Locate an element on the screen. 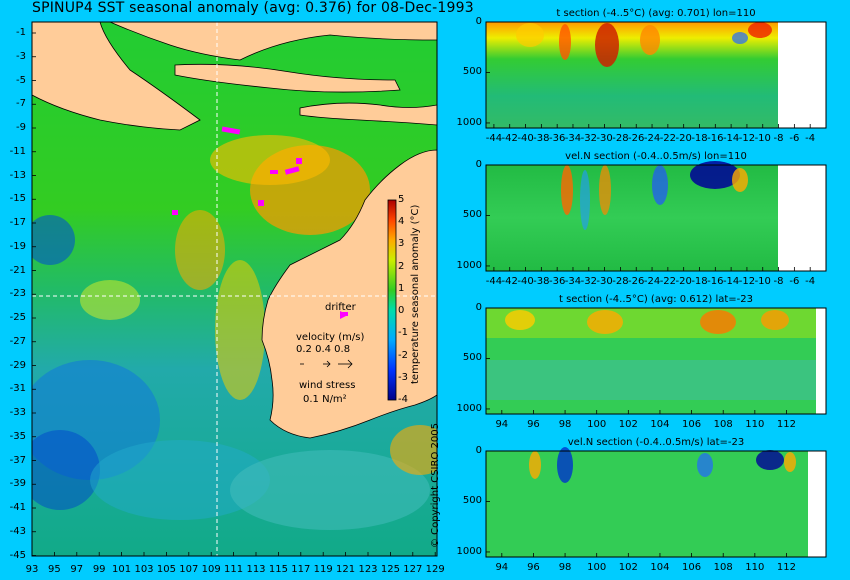 The width and height of the screenshot is (850, 580). lon-tick-label: 95 is located at coordinates (54, 569).